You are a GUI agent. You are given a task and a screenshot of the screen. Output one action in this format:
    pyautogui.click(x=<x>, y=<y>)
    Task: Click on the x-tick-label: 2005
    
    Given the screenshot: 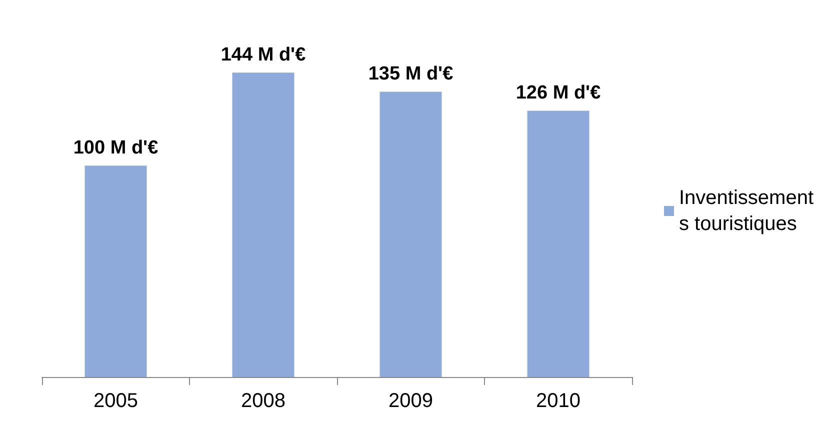 What is the action you would take?
    pyautogui.click(x=116, y=401)
    